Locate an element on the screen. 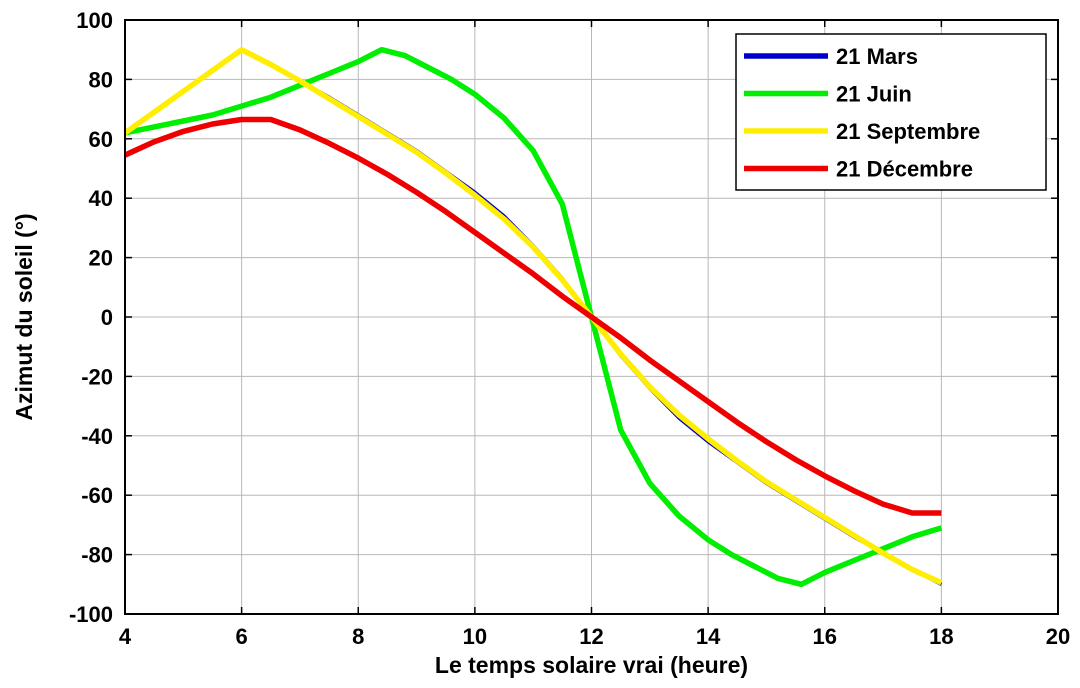 The width and height of the screenshot is (1080, 688). x-tick-label: 6 is located at coordinates (242, 636).